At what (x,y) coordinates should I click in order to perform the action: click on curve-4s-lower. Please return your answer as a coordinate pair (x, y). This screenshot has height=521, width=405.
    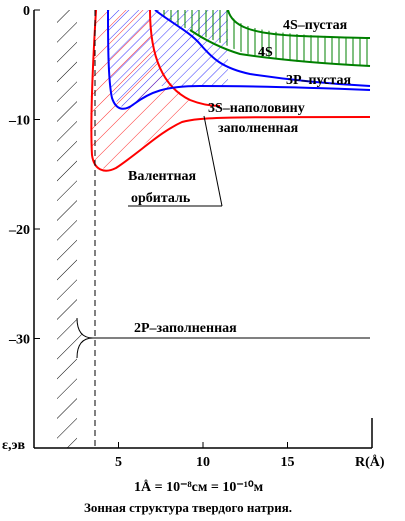
    Looking at the image, I should click on (280, 48).